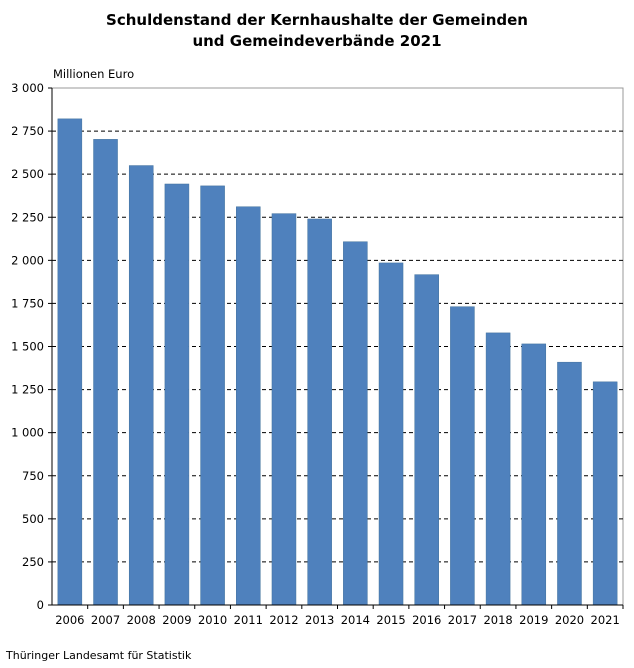 Image resolution: width=634 pixels, height=668 pixels. Describe the element at coordinates (319, 412) in the screenshot. I see `bar-2013` at that location.